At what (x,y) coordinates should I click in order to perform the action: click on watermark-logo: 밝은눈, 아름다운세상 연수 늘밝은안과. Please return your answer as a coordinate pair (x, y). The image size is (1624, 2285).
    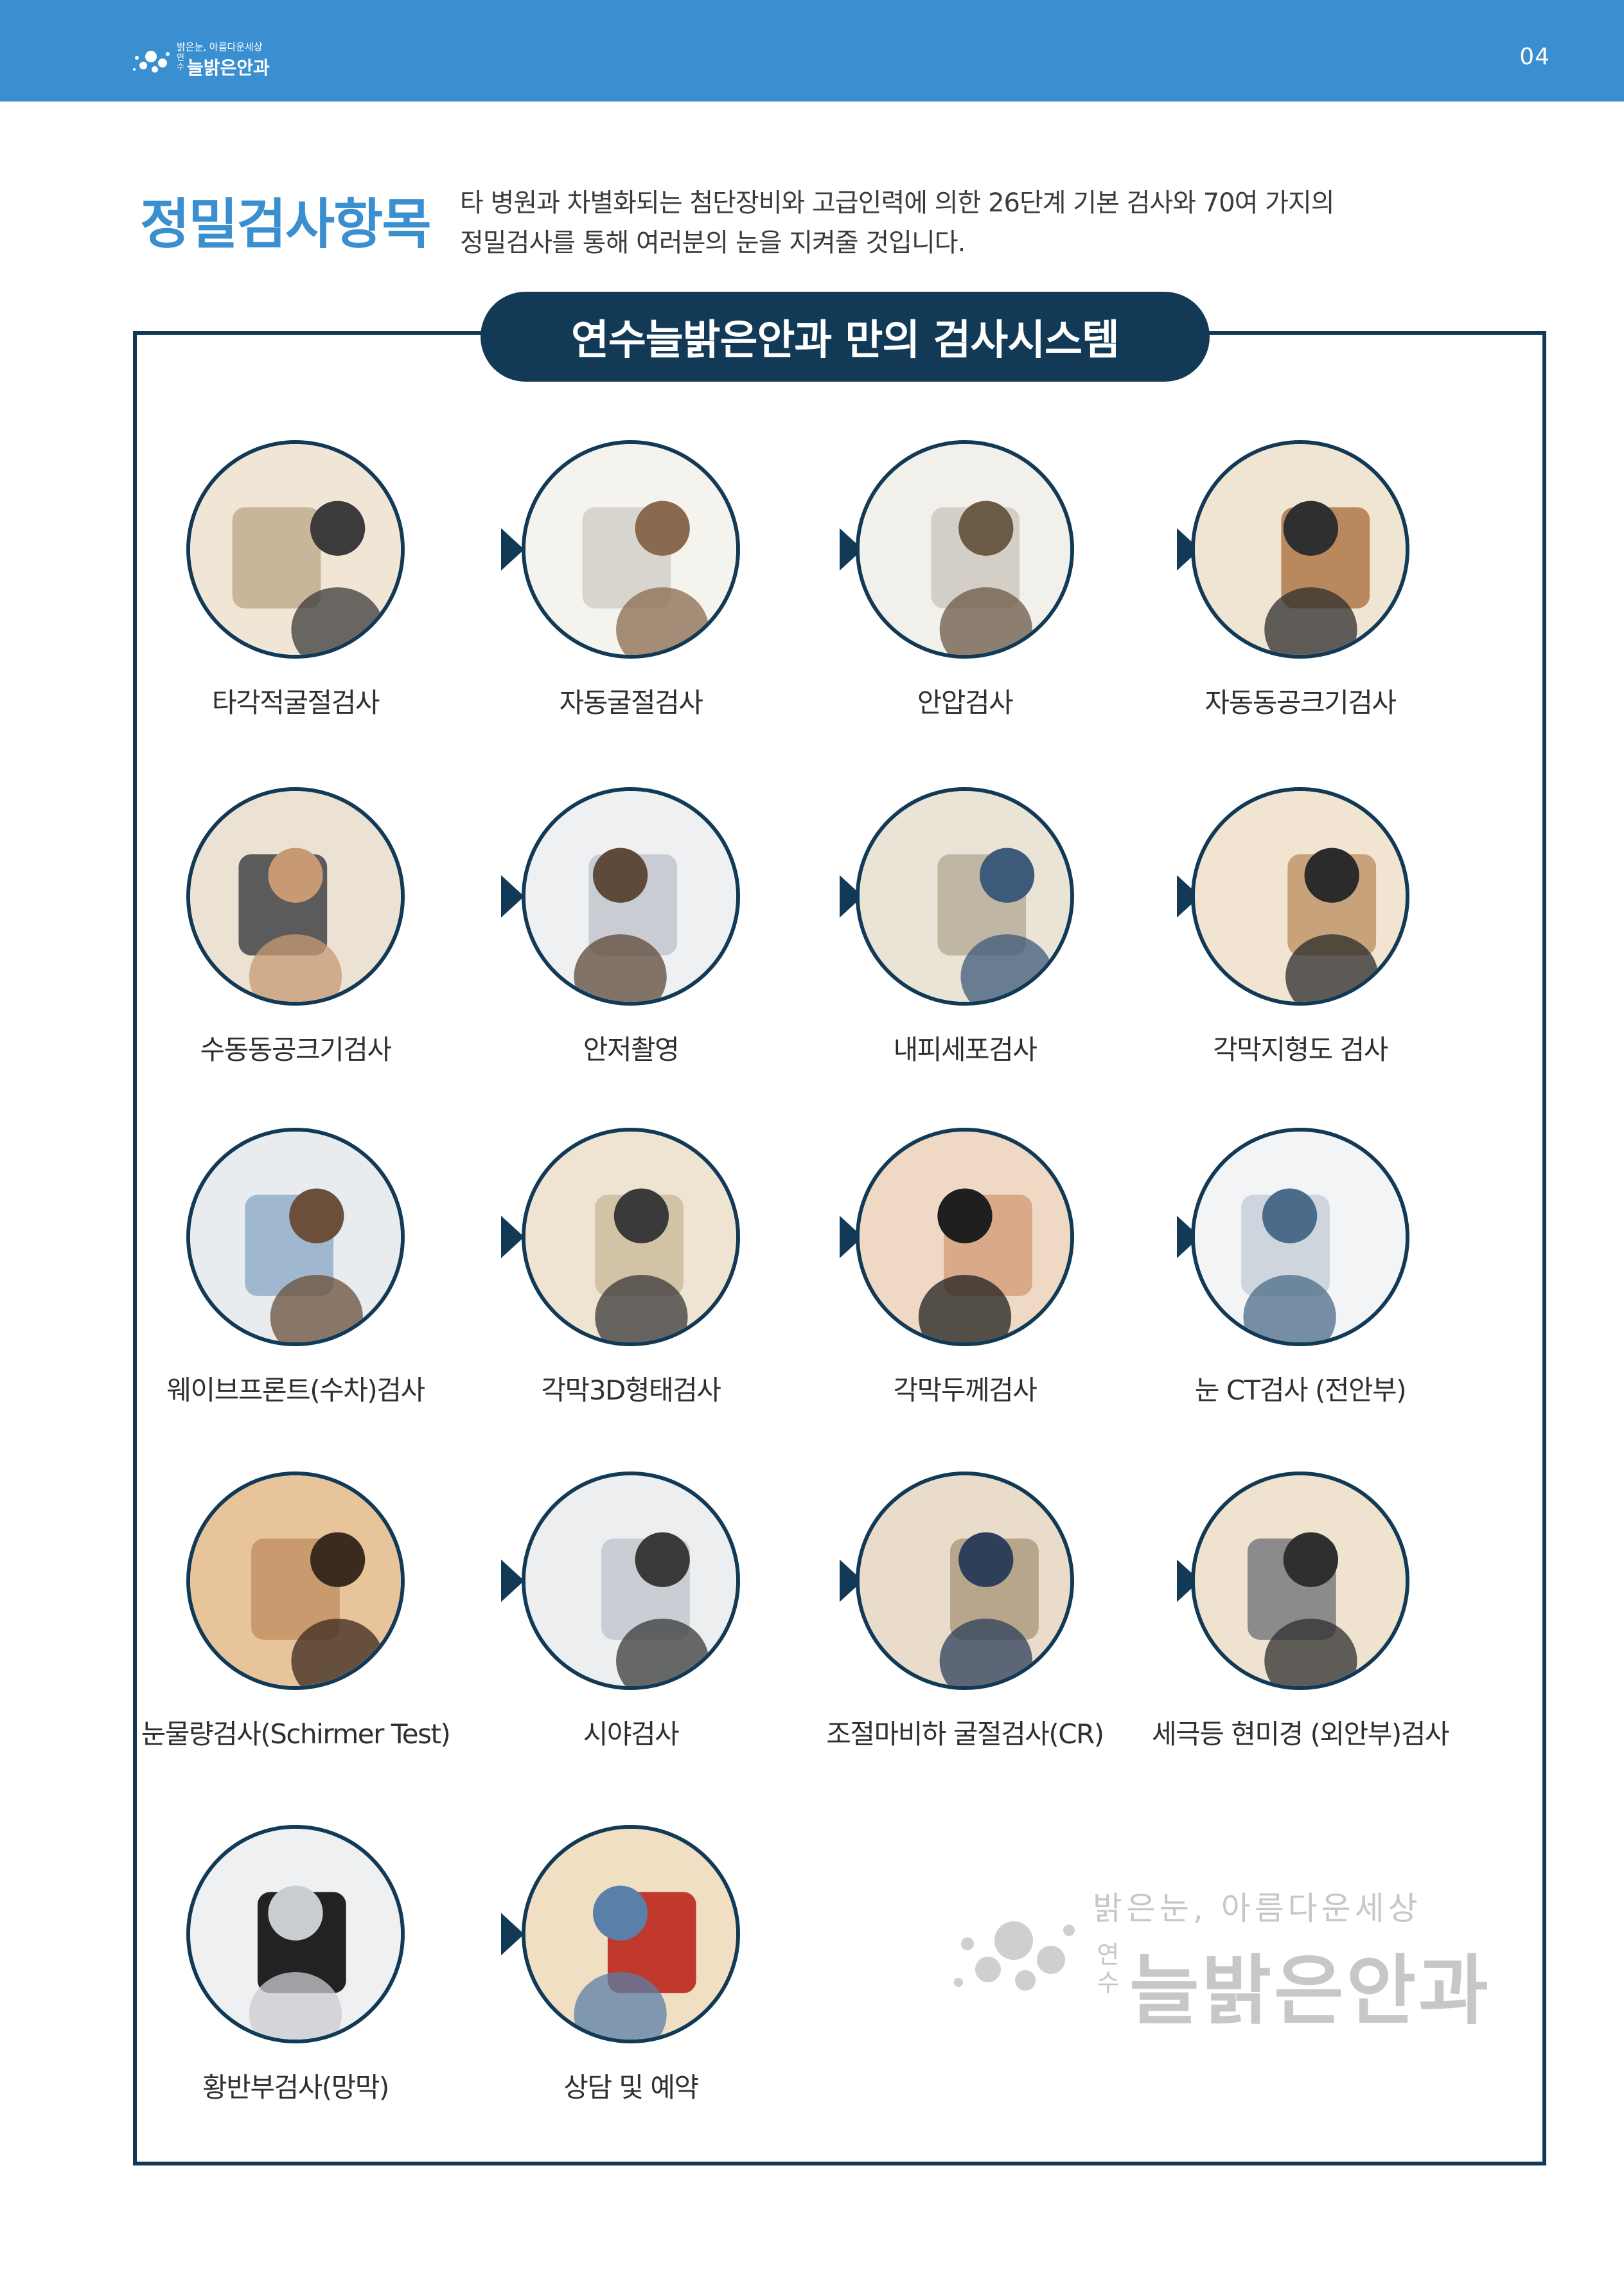
    Looking at the image, I should click on (1218, 1963).